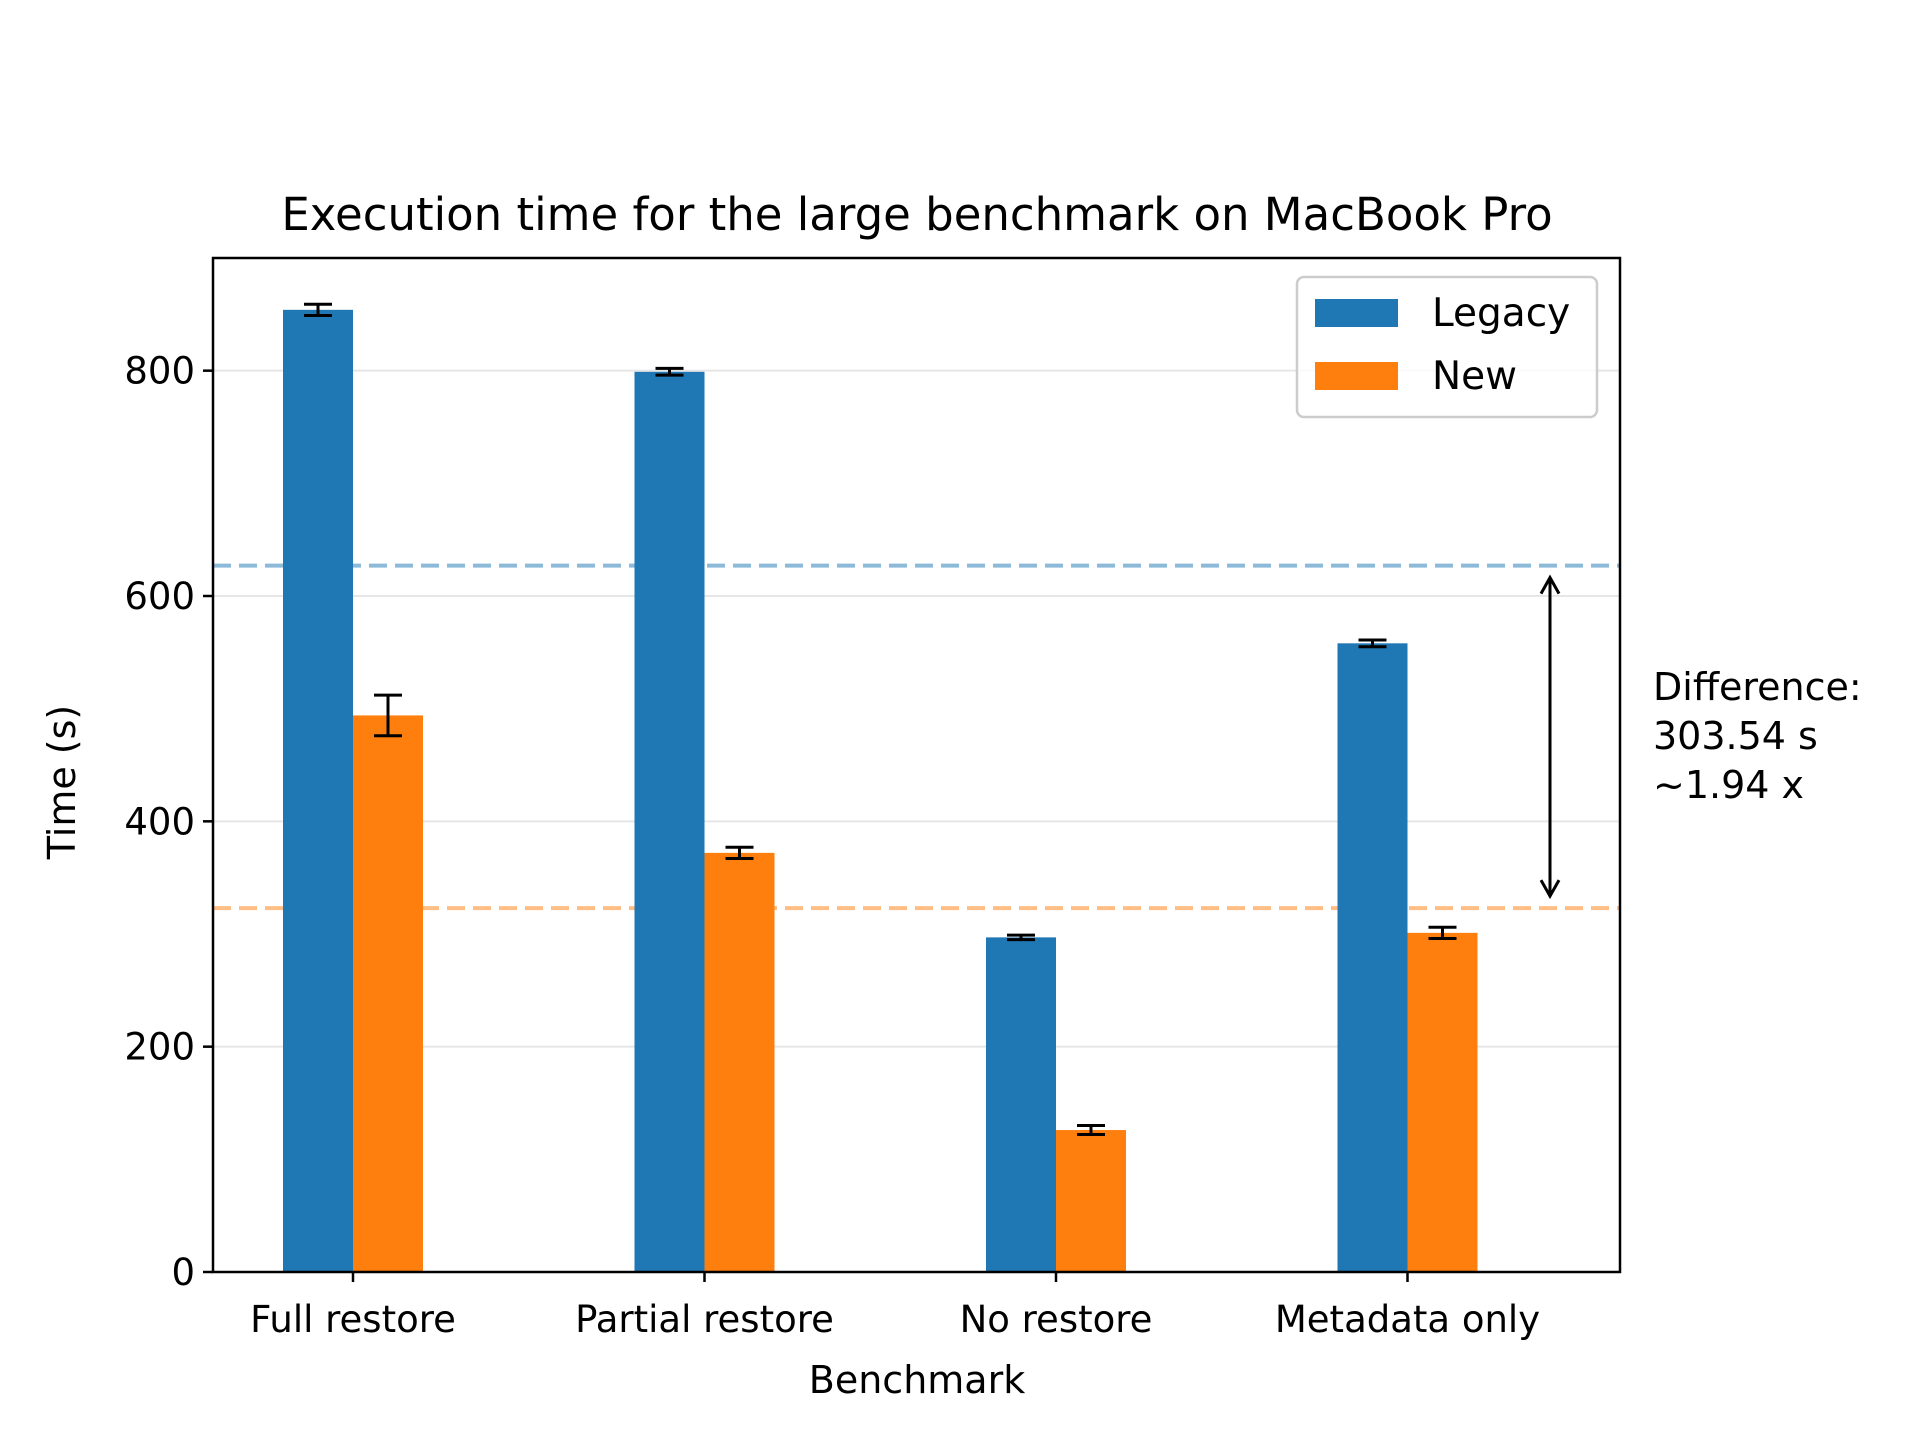 This screenshot has width=1920, height=1440. Describe the element at coordinates (1728, 785) in the screenshot. I see `difference-annotation-line: ~1.94 x` at that location.